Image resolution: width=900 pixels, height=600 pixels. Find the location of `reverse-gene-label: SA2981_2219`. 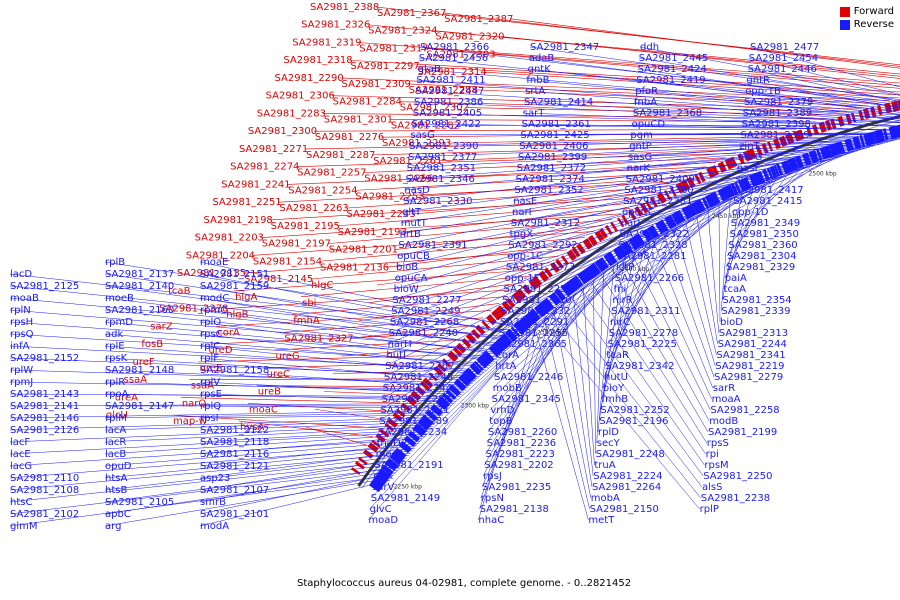

reverse-gene-label: SA2981_2219 is located at coordinates (749, 366).